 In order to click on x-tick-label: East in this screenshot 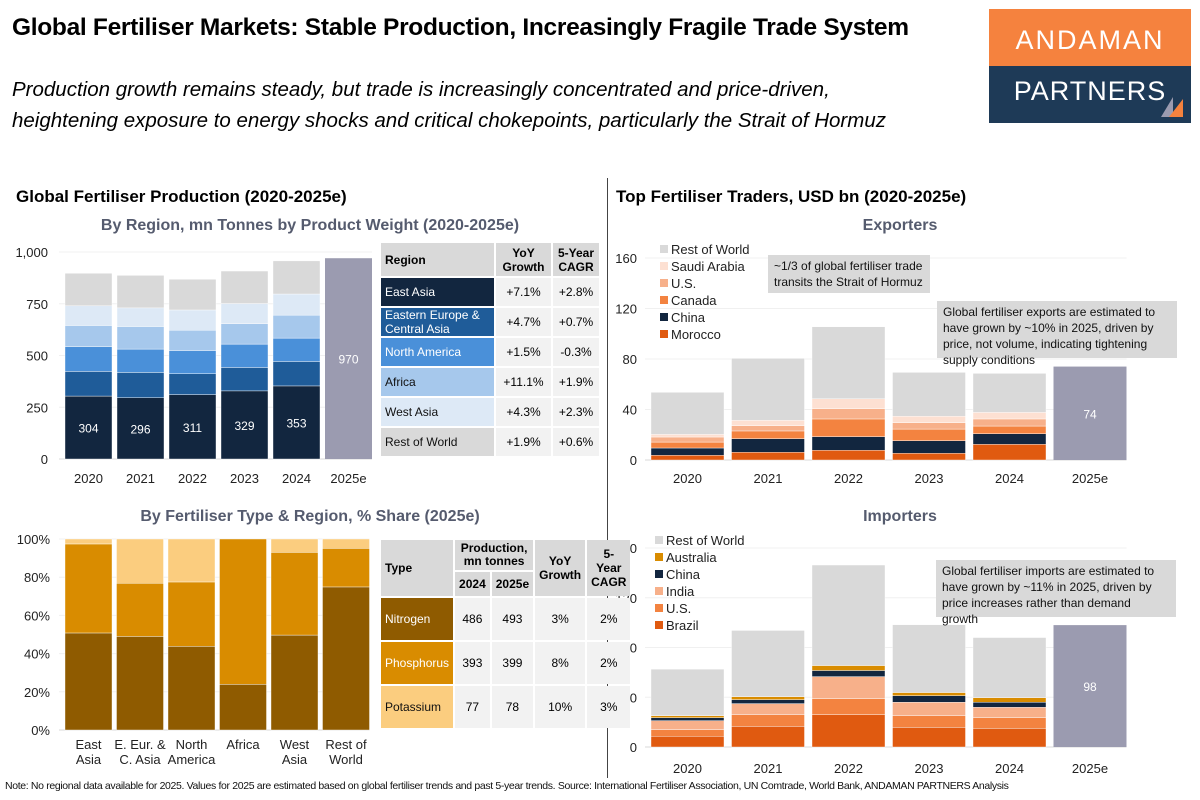, I will do `click(88, 744)`.